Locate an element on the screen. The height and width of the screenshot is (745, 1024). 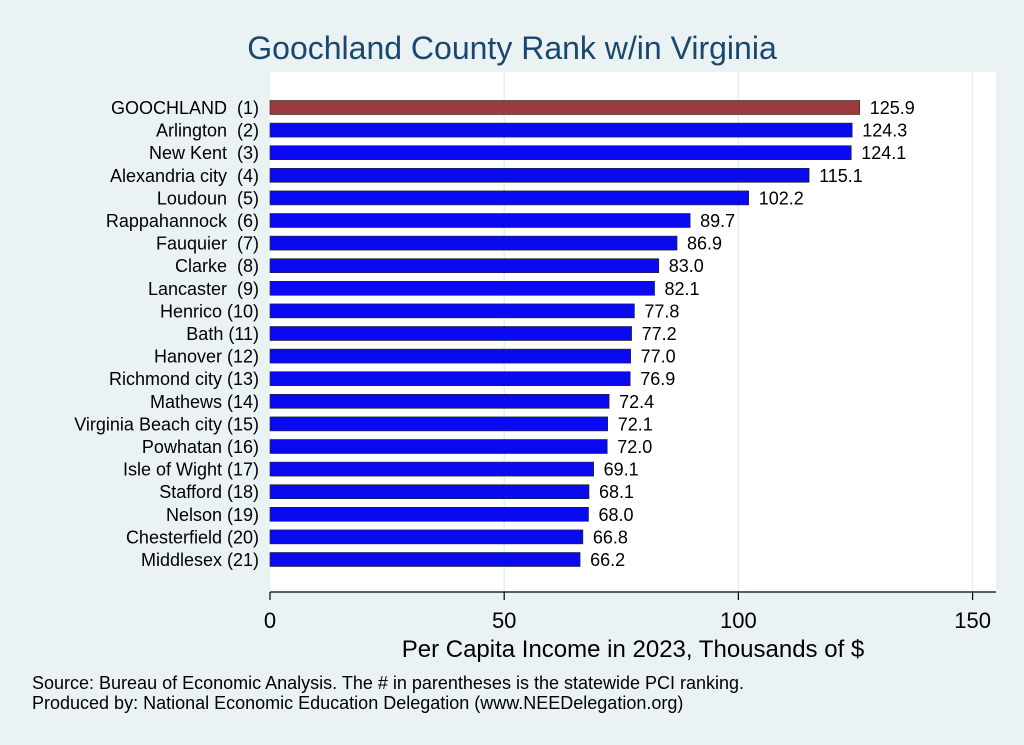
category-label: Mathews (14) is located at coordinates (204, 402).